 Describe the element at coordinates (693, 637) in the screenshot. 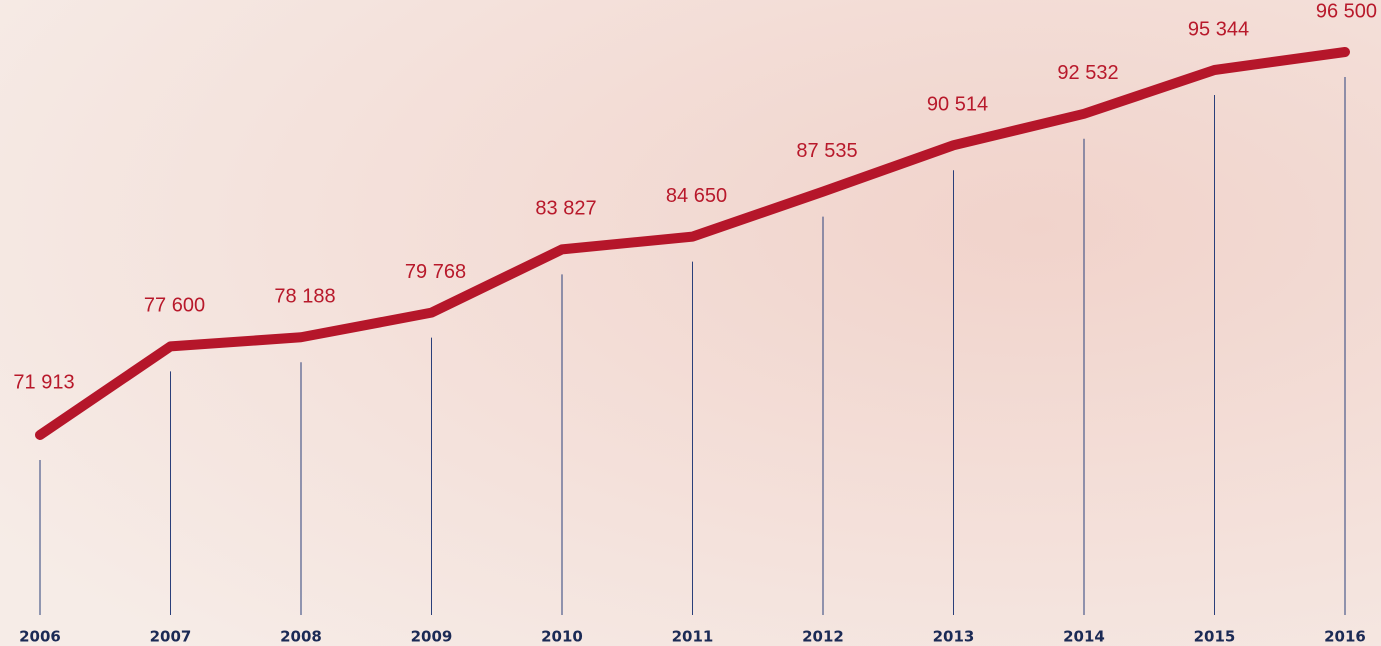

I see `x-tick-label: 2011` at that location.